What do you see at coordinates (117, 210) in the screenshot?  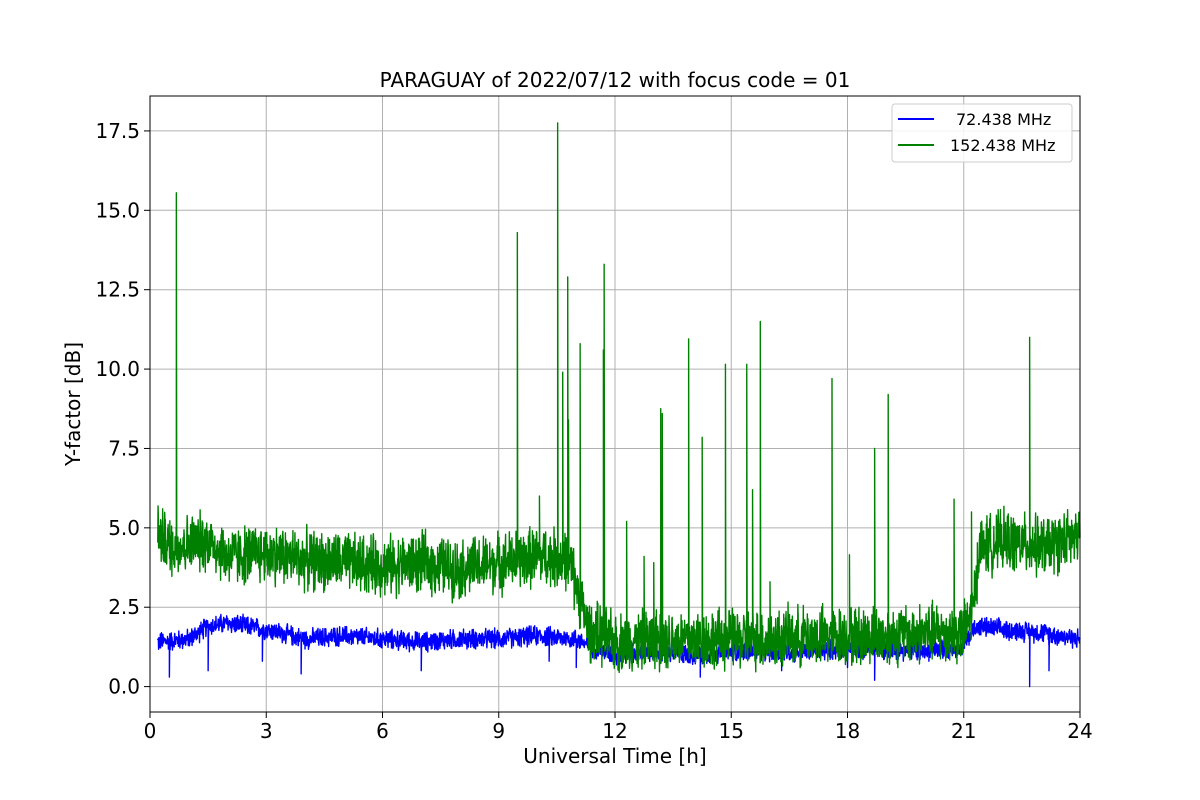 I see `y-tick-label: 15.0` at bounding box center [117, 210].